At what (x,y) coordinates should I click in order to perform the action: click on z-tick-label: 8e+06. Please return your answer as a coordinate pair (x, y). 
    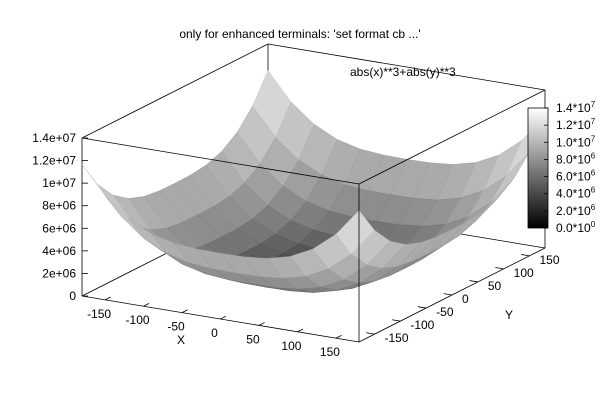
    Looking at the image, I should click on (59, 206).